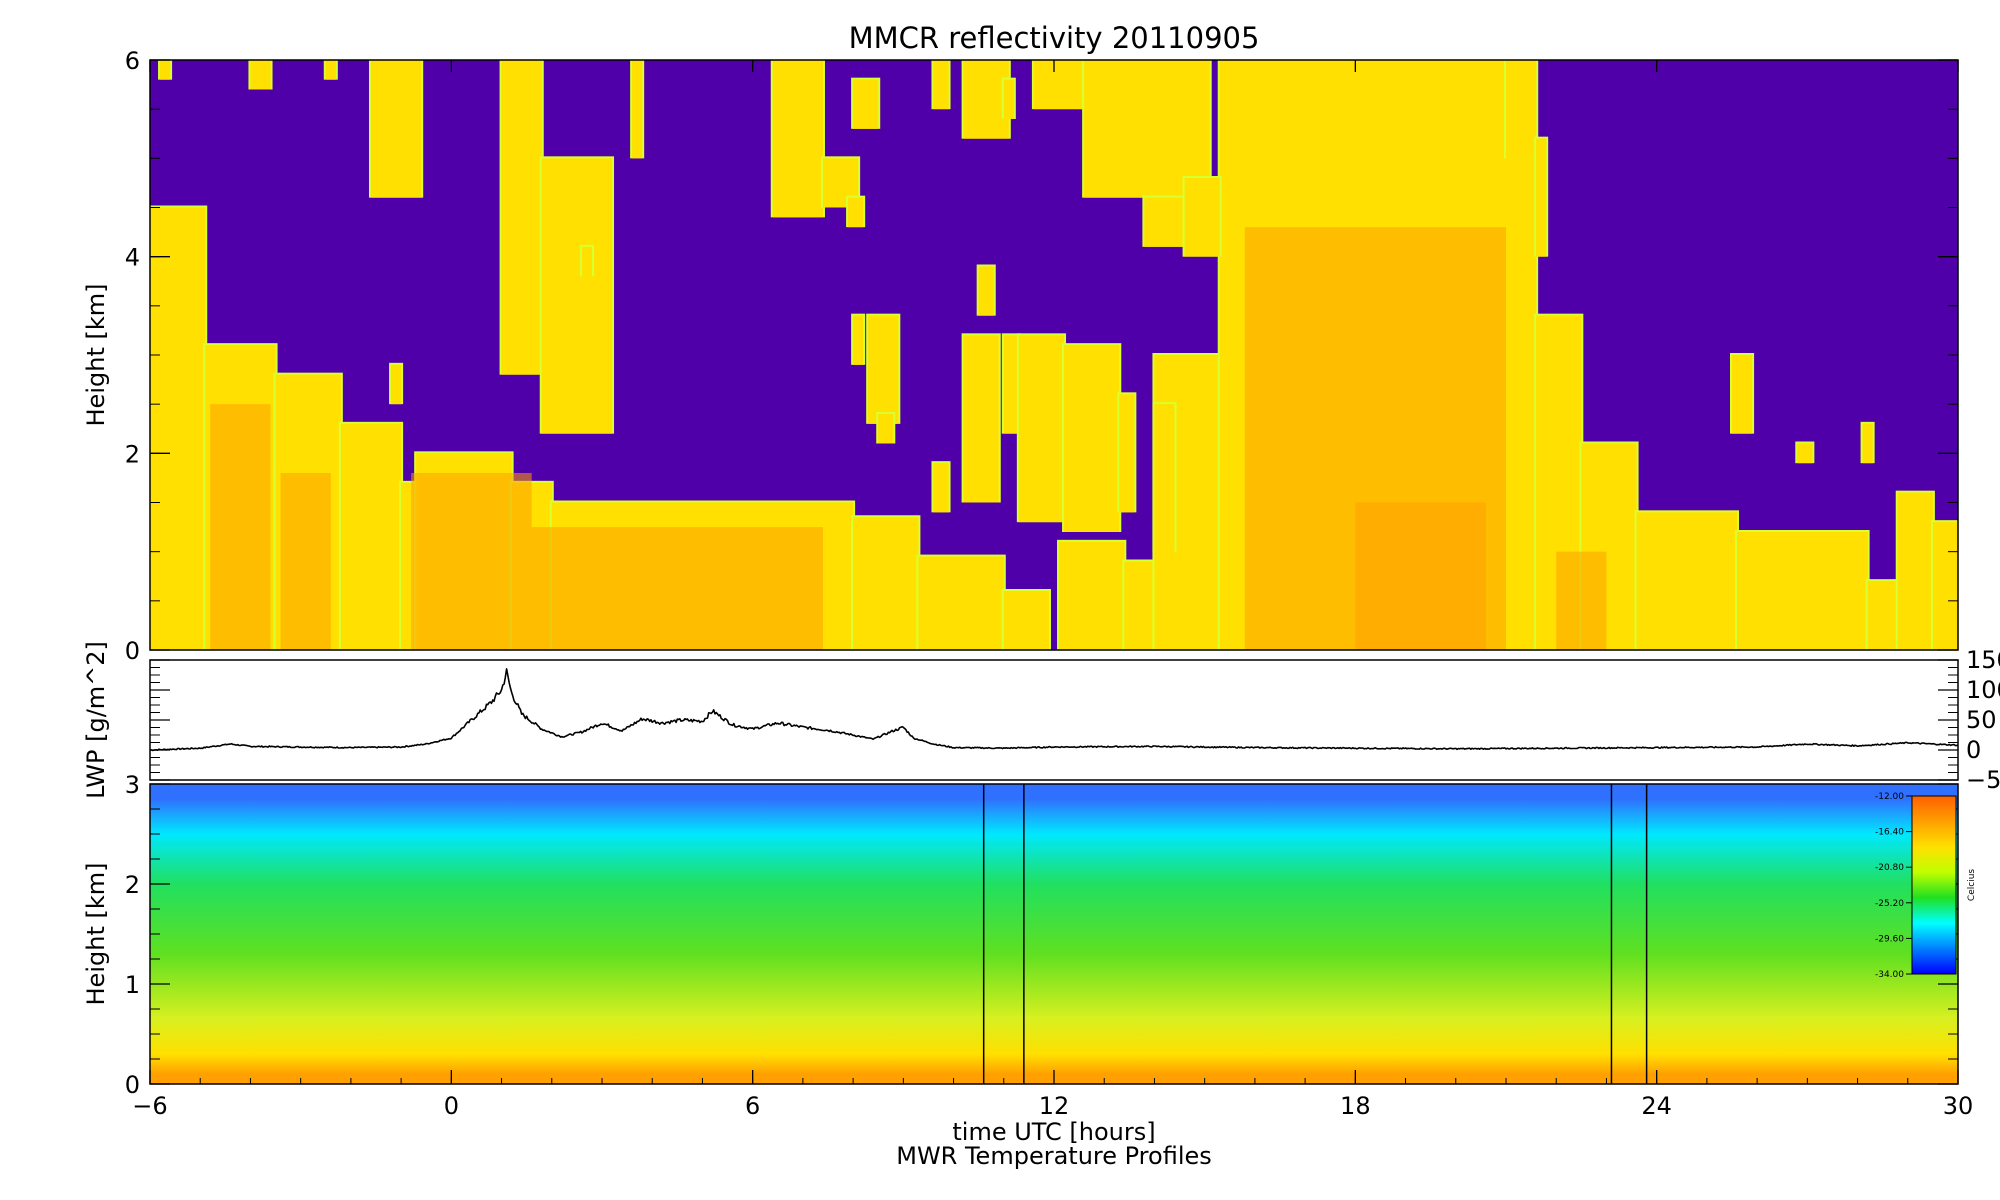 The image size is (2000, 1200). Describe the element at coordinates (132, 885) in the screenshot. I see `temperature-ytick-label-2: 2` at that location.